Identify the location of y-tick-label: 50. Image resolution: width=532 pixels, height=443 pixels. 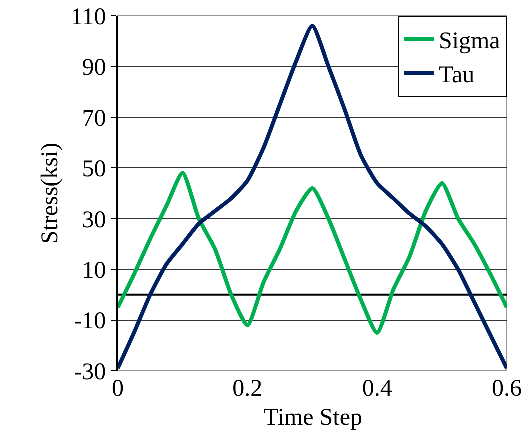
(94, 169).